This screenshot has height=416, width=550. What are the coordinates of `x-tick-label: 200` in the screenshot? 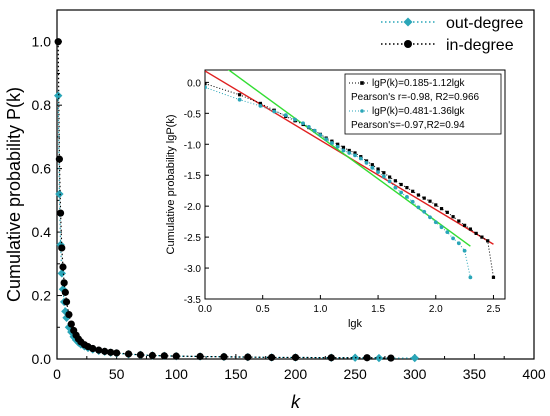 It's located at (296, 374).